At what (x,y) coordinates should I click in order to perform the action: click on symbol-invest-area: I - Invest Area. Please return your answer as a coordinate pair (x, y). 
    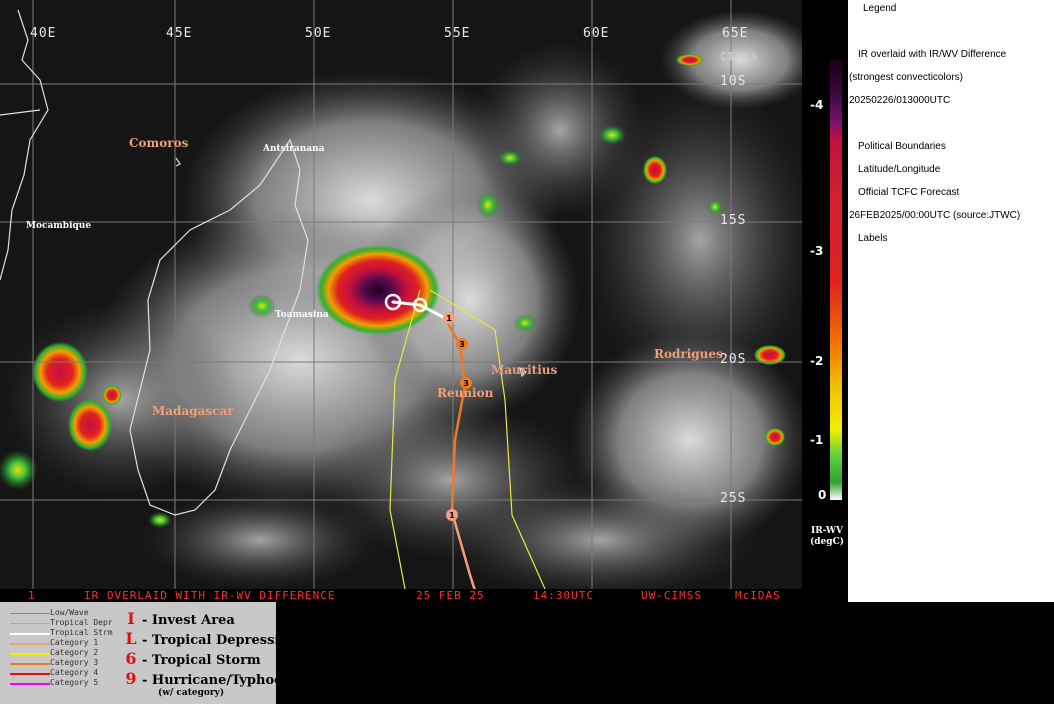
    Looking at the image, I should click on (177, 618).